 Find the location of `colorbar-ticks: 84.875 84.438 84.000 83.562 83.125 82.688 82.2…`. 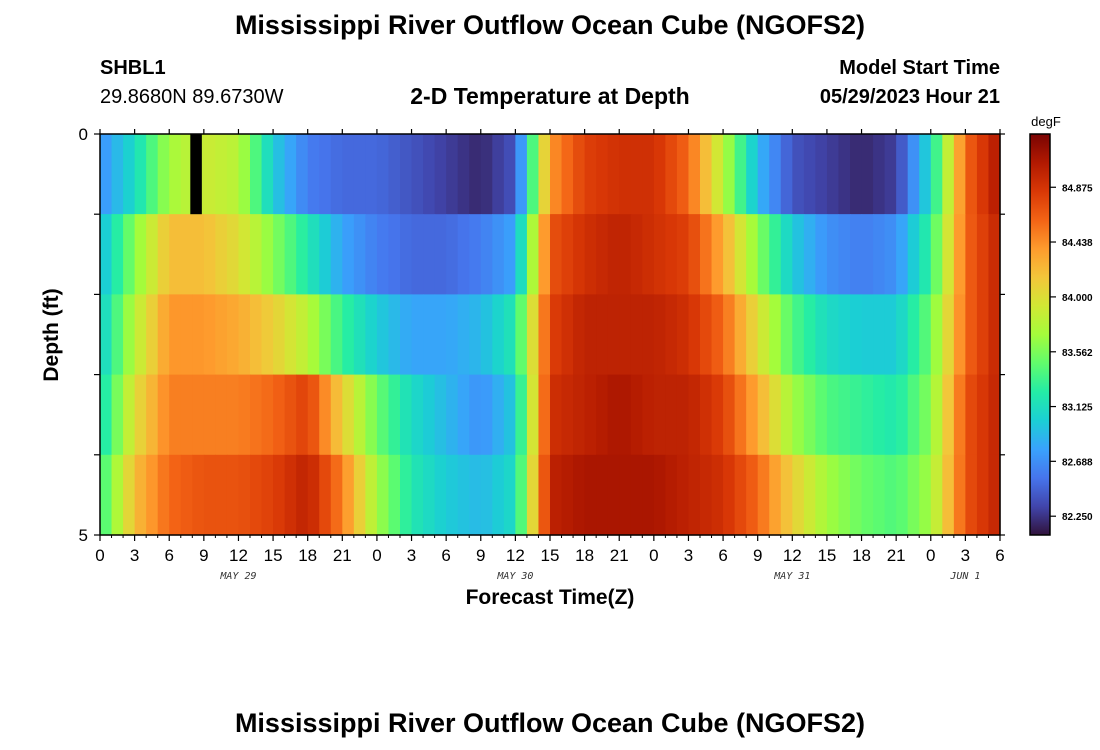

colorbar-ticks: 84.875 84.438 84.000 83.562 83.125 82.688 82.2… is located at coordinates (1071, 353).